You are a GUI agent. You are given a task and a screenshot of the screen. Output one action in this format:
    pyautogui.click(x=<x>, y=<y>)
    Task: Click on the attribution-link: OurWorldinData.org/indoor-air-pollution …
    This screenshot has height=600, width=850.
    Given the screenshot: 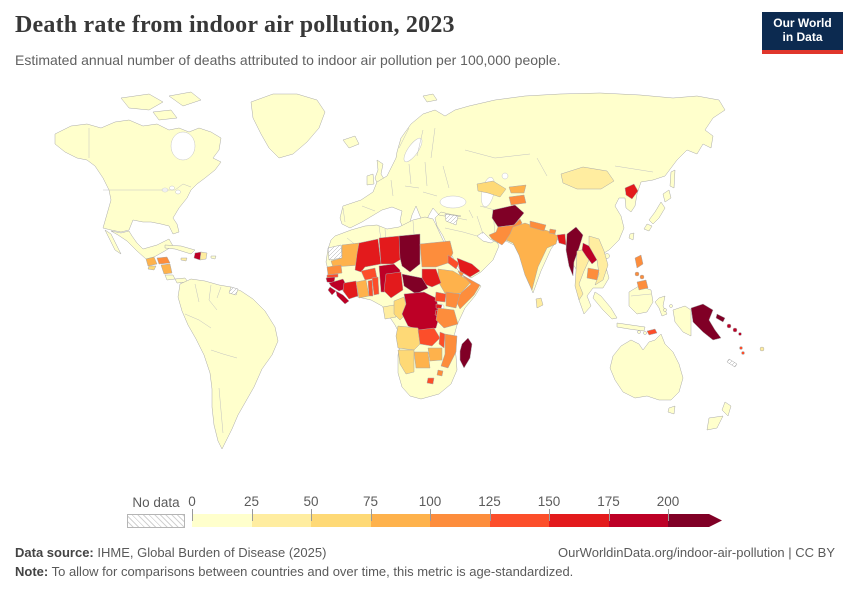 What is the action you would take?
    pyautogui.click(x=696, y=552)
    